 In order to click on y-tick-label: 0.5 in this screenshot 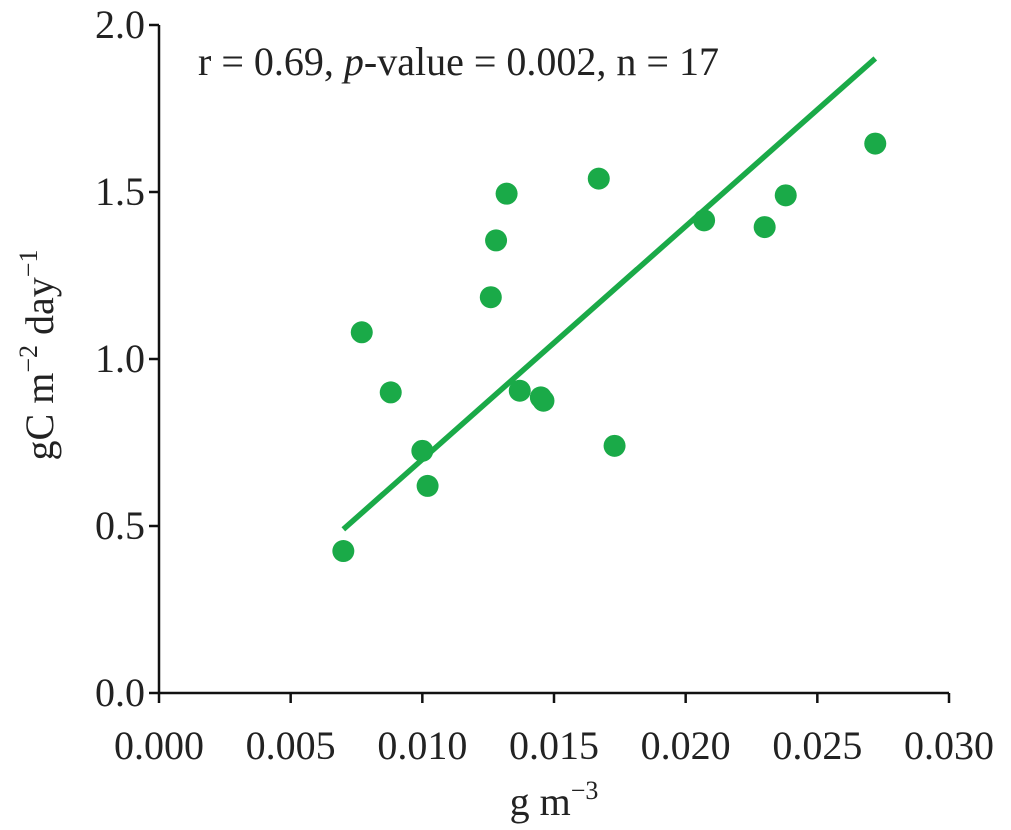, I will do `click(120, 525)`.